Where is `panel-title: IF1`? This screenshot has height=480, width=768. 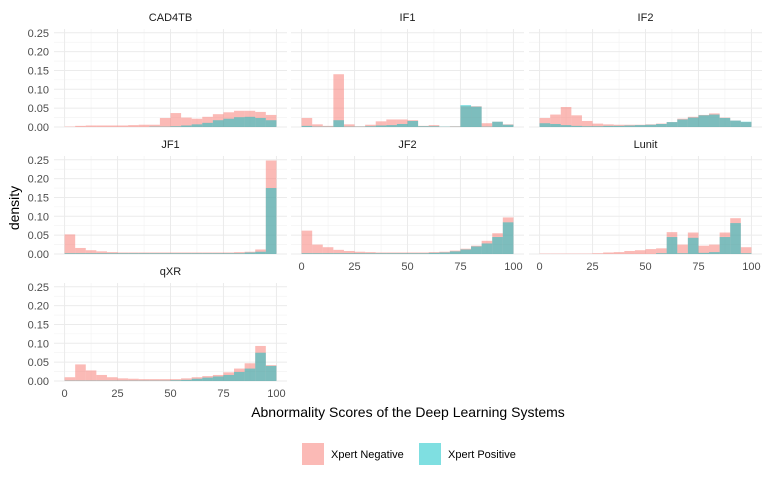
panel-title: IF1 is located at coordinates (408, 18).